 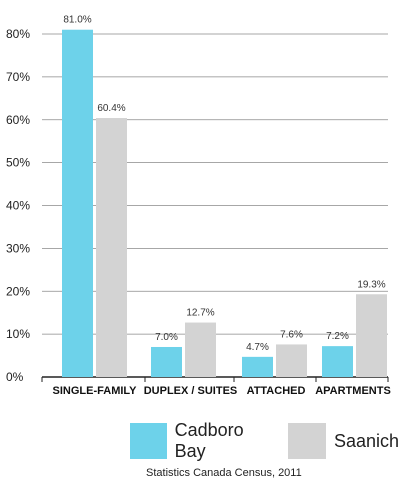 I want to click on category-label: SINGLE-FAMILY, so click(x=95, y=391).